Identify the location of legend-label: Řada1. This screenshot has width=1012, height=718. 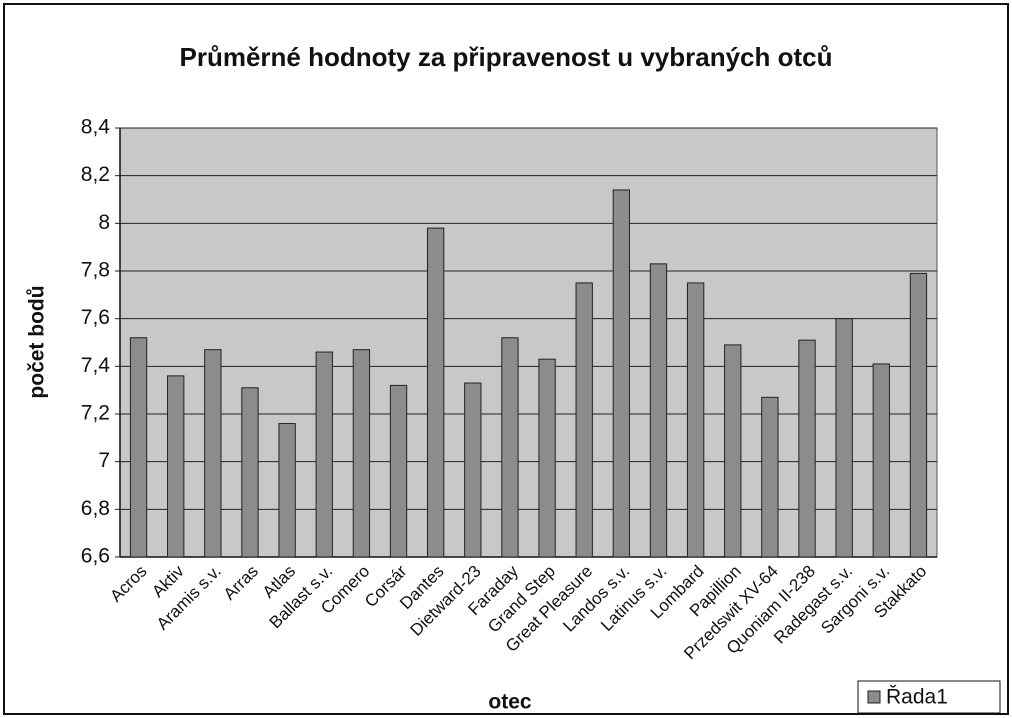
(917, 697).